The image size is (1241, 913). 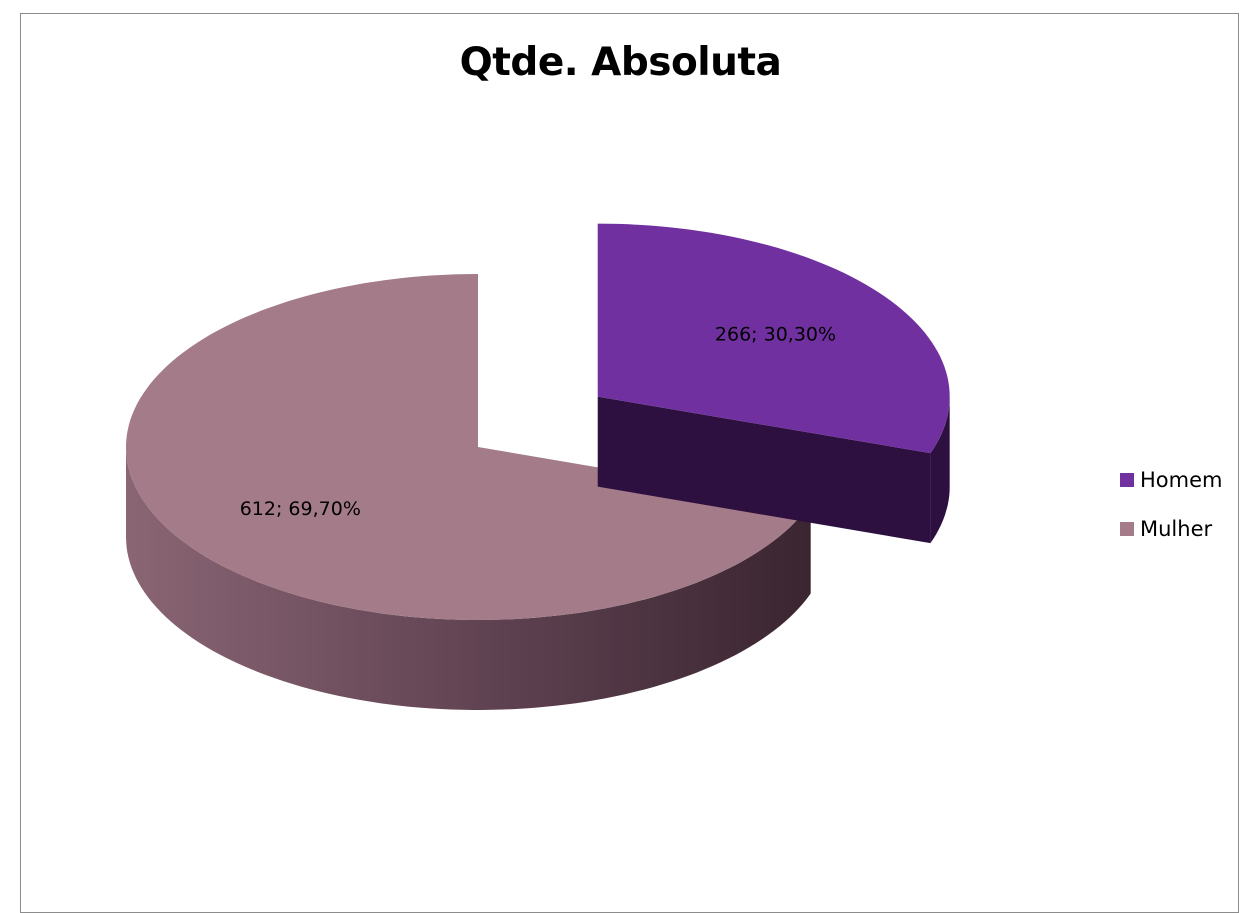 I want to click on pie-slice-top-homem, so click(x=773, y=338).